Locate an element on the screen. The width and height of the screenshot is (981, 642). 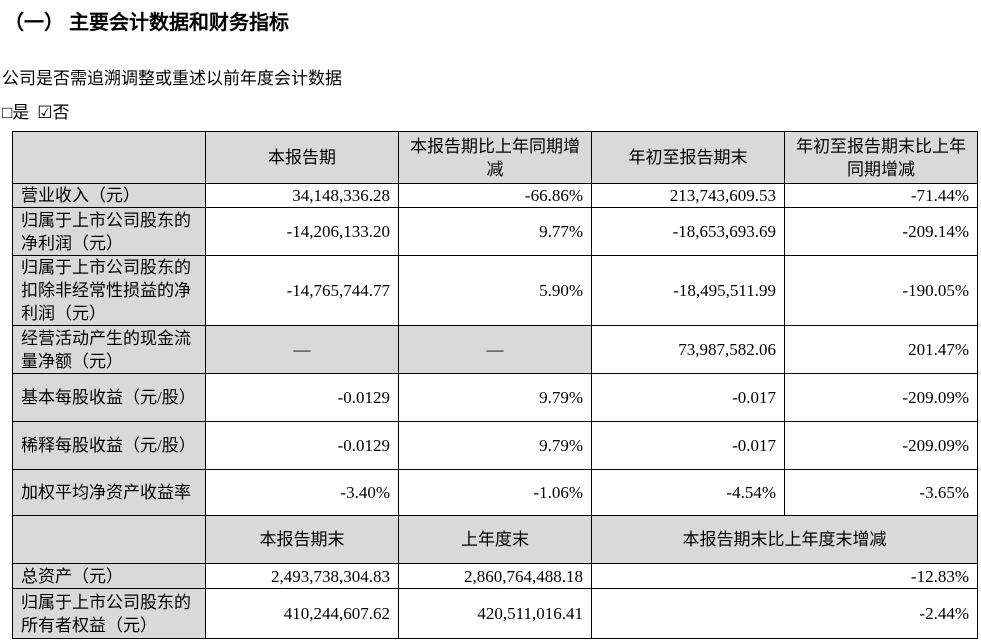
cell: 本报告期比上年同期增减 is located at coordinates (495, 157).